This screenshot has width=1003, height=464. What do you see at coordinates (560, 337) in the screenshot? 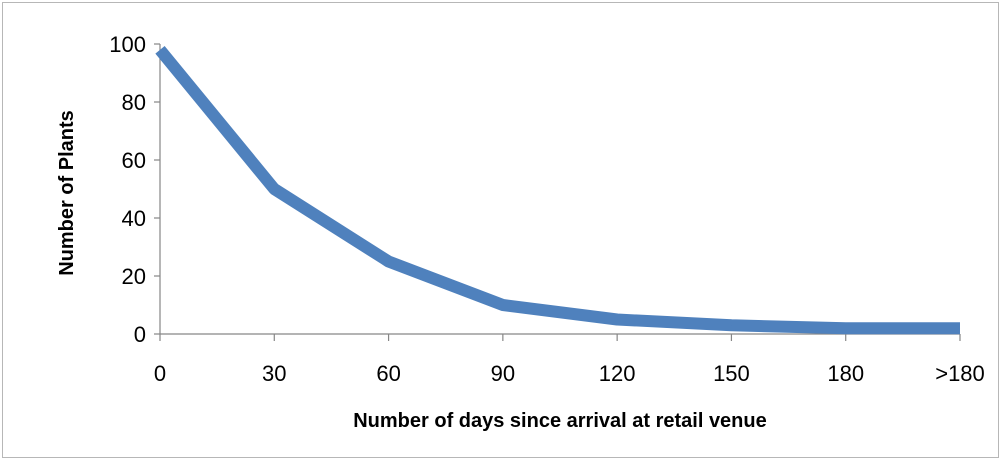
I see `x-axis` at bounding box center [560, 337].